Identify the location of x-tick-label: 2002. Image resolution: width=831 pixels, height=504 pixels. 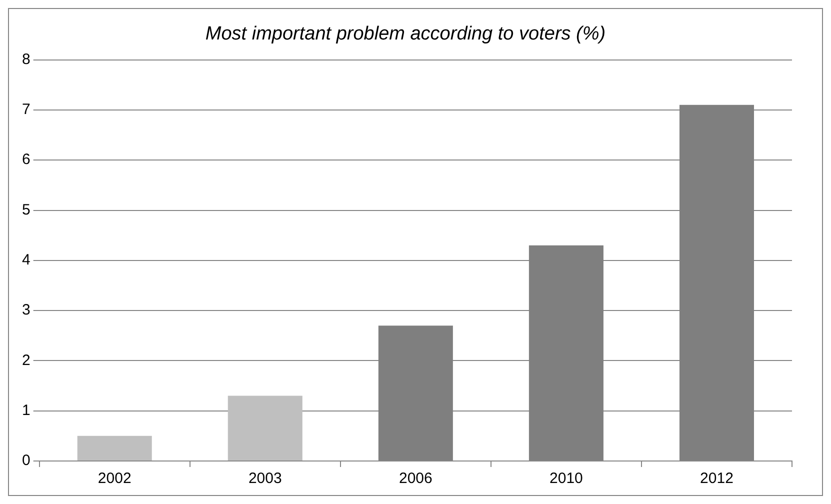
(115, 479).